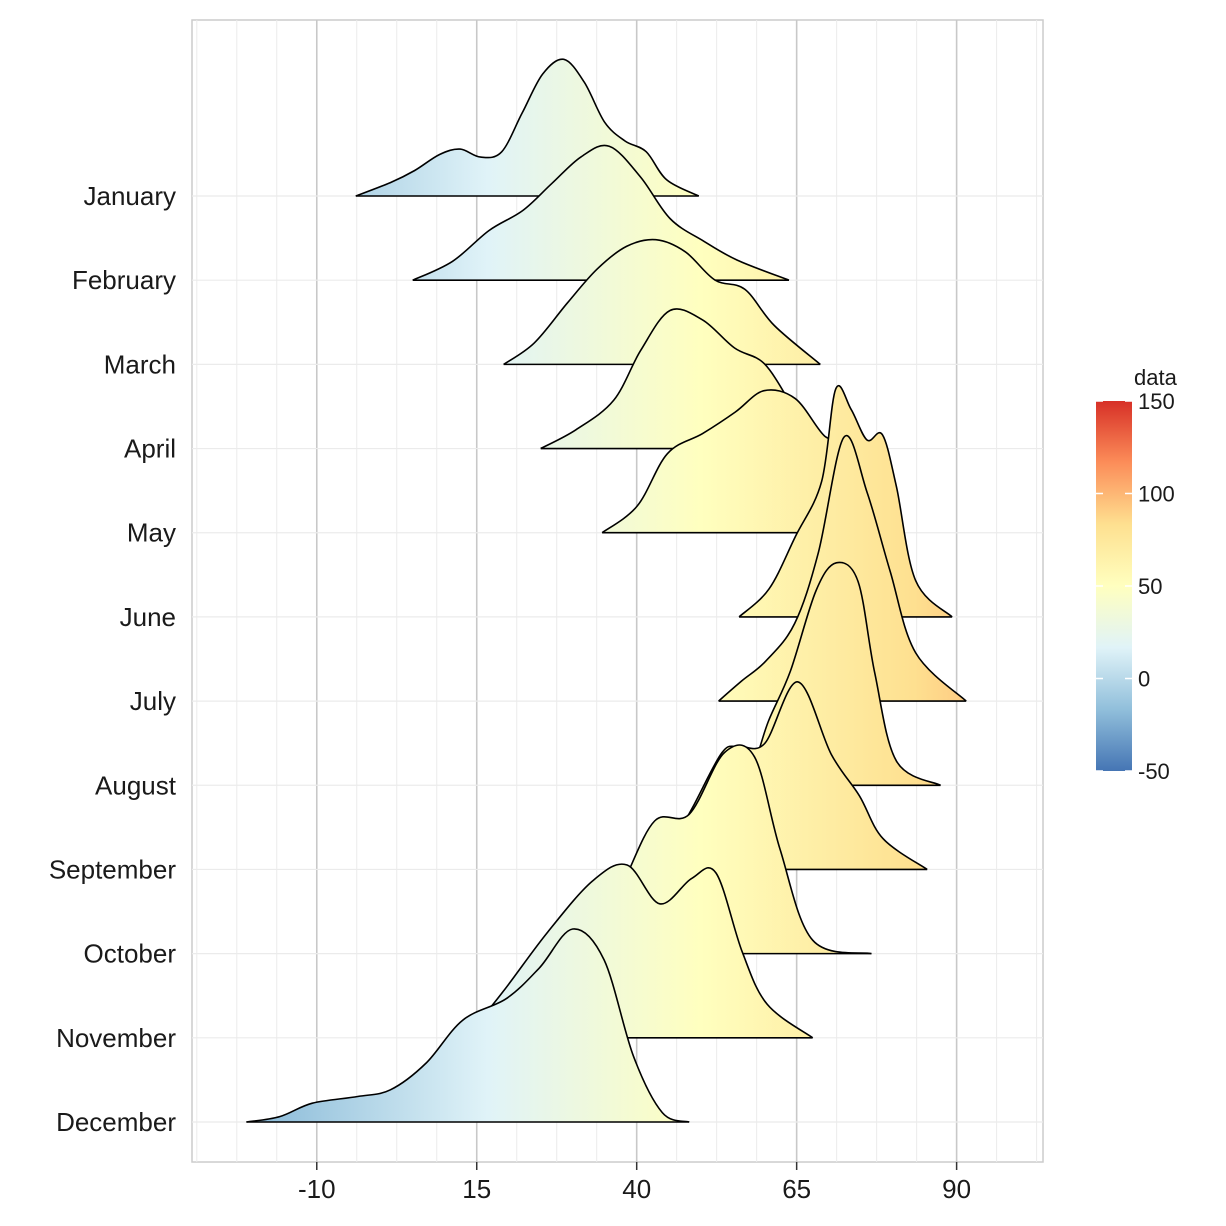 The height and width of the screenshot is (1226, 1226). Describe the element at coordinates (136, 785) in the screenshot. I see `y-tick-label: August` at that location.